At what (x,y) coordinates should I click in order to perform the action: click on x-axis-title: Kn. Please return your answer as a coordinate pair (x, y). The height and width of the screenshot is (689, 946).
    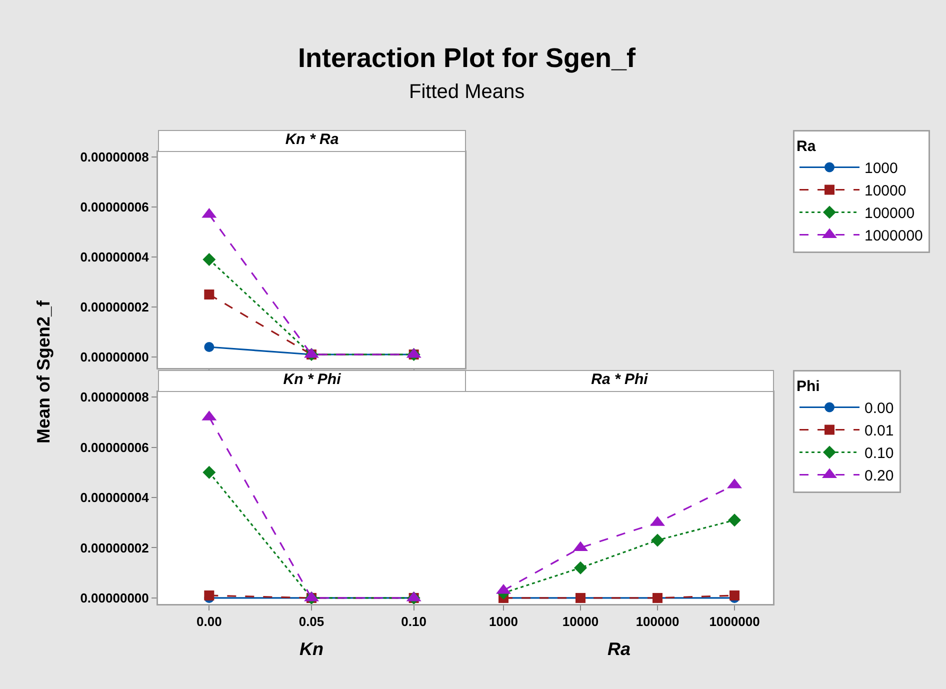
    Looking at the image, I should click on (312, 648).